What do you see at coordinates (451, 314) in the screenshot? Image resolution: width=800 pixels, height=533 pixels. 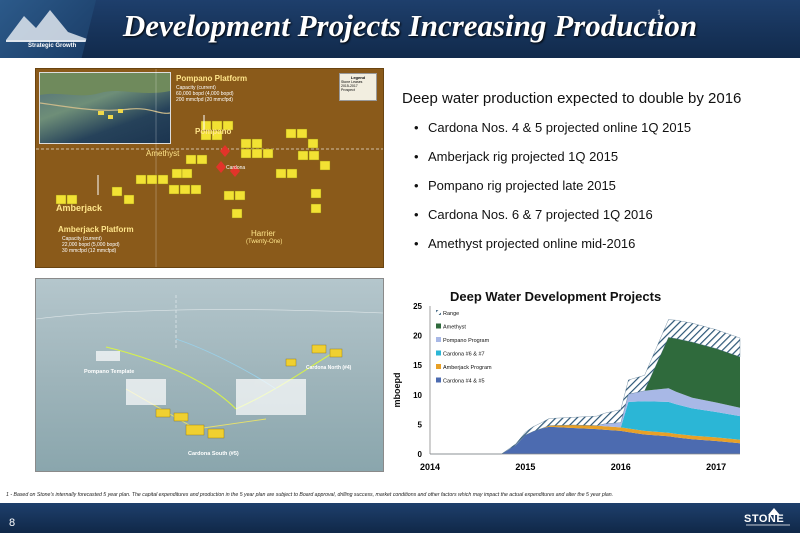 I see `legend-label: Range` at bounding box center [451, 314].